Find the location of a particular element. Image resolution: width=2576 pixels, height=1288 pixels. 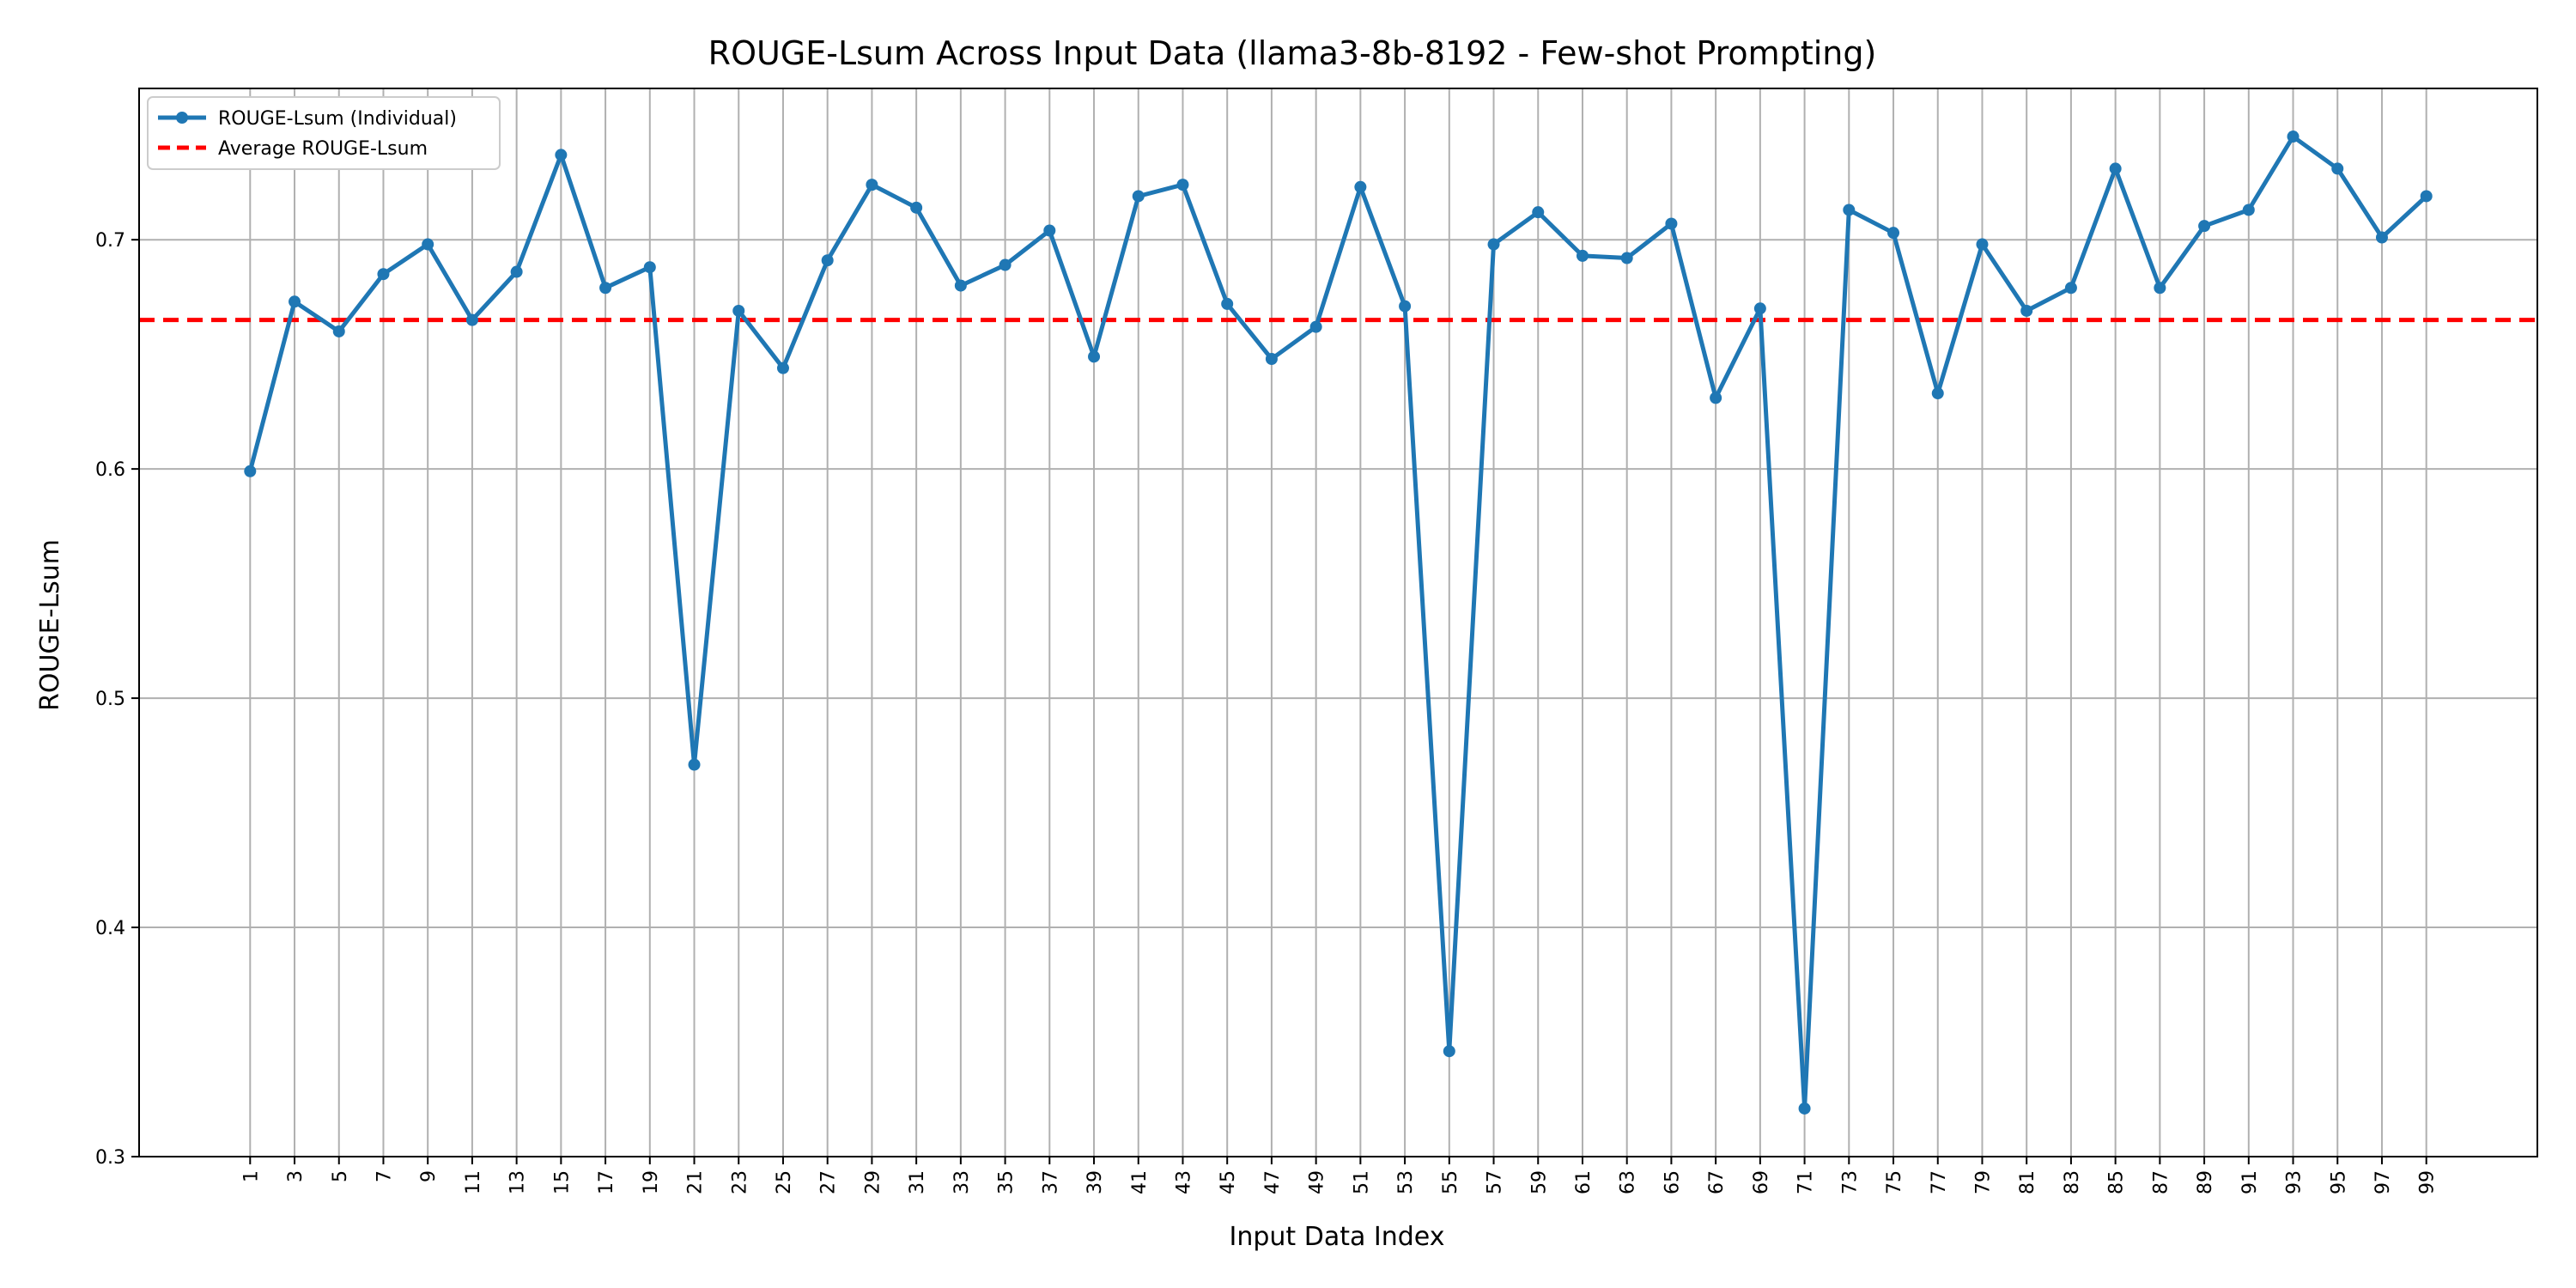

y-tick-labels: 0.3 0.4 0.5 0.6 0.7 is located at coordinates (117, 700).